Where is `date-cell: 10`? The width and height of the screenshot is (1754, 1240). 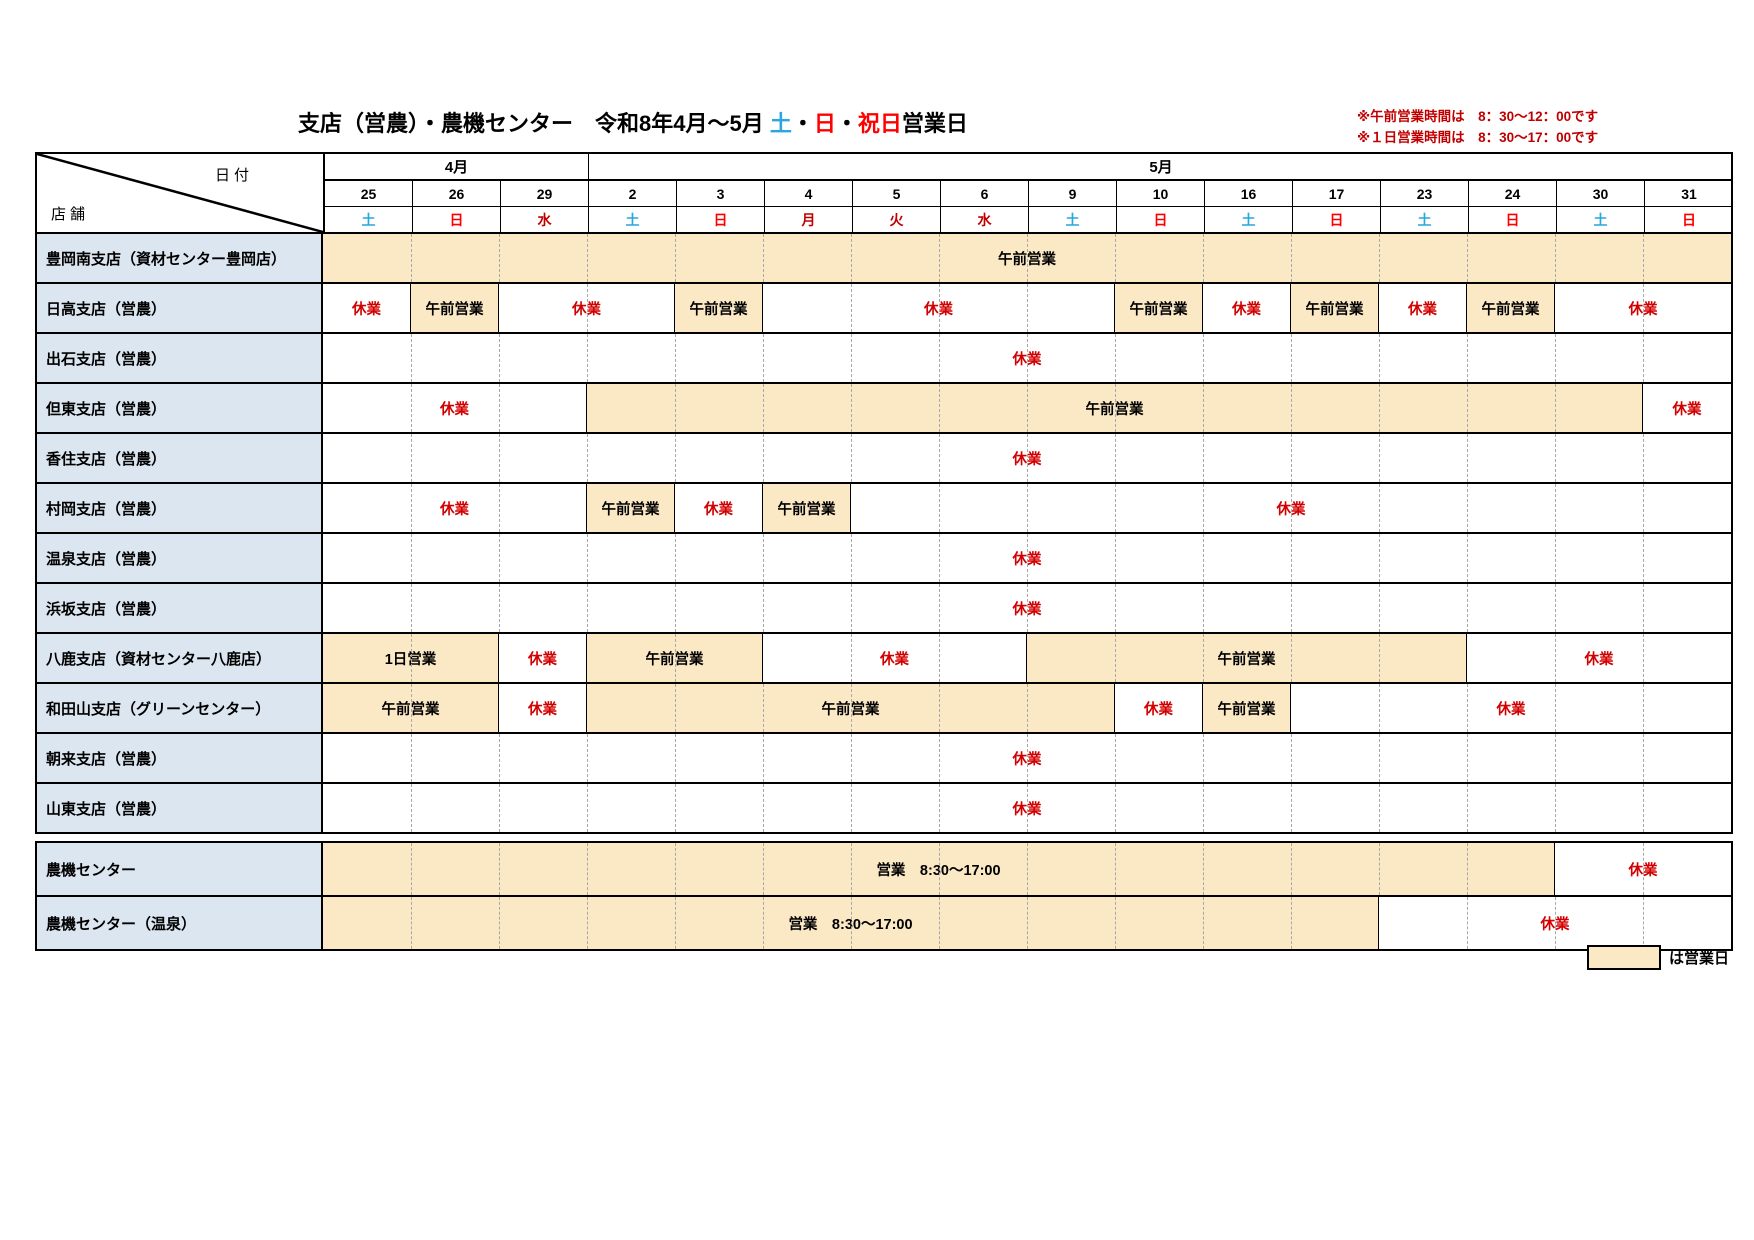
date-cell: 10 is located at coordinates (1161, 194).